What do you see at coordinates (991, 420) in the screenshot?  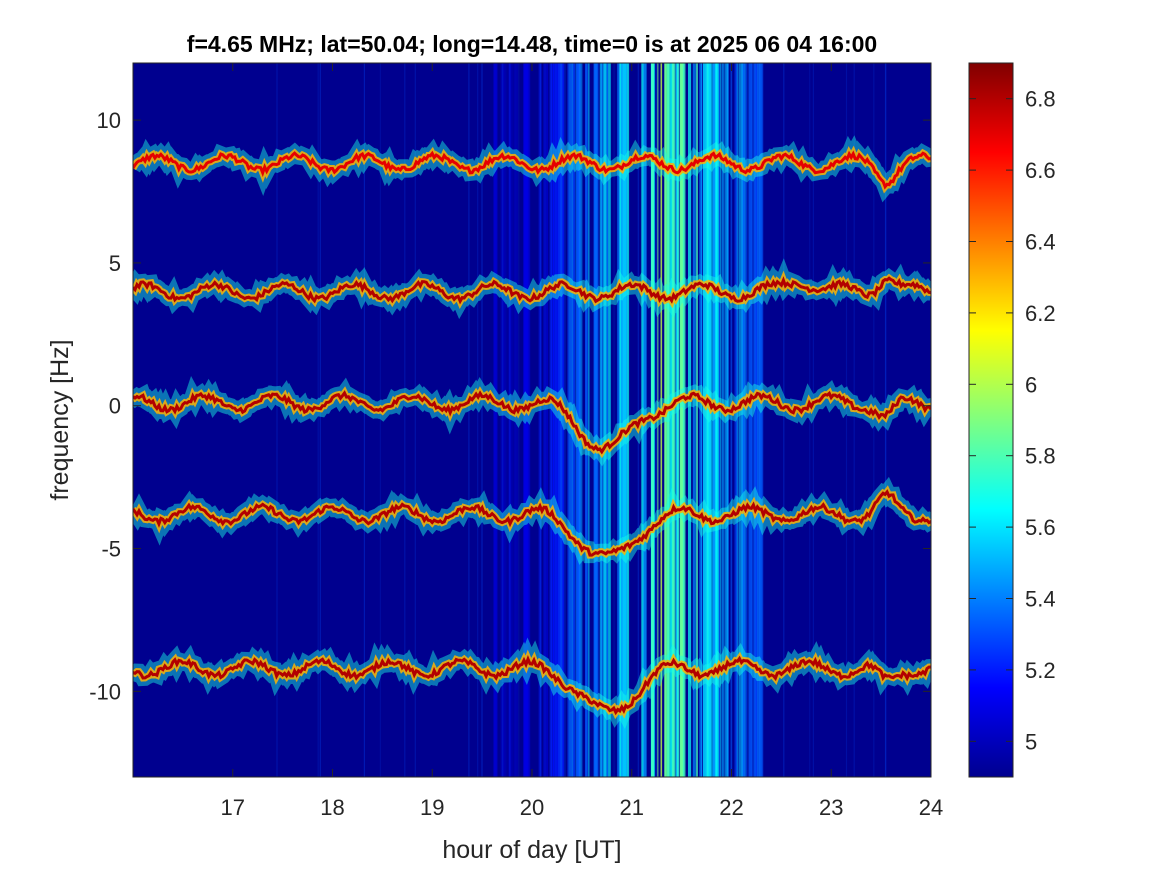 I see `colorbar` at bounding box center [991, 420].